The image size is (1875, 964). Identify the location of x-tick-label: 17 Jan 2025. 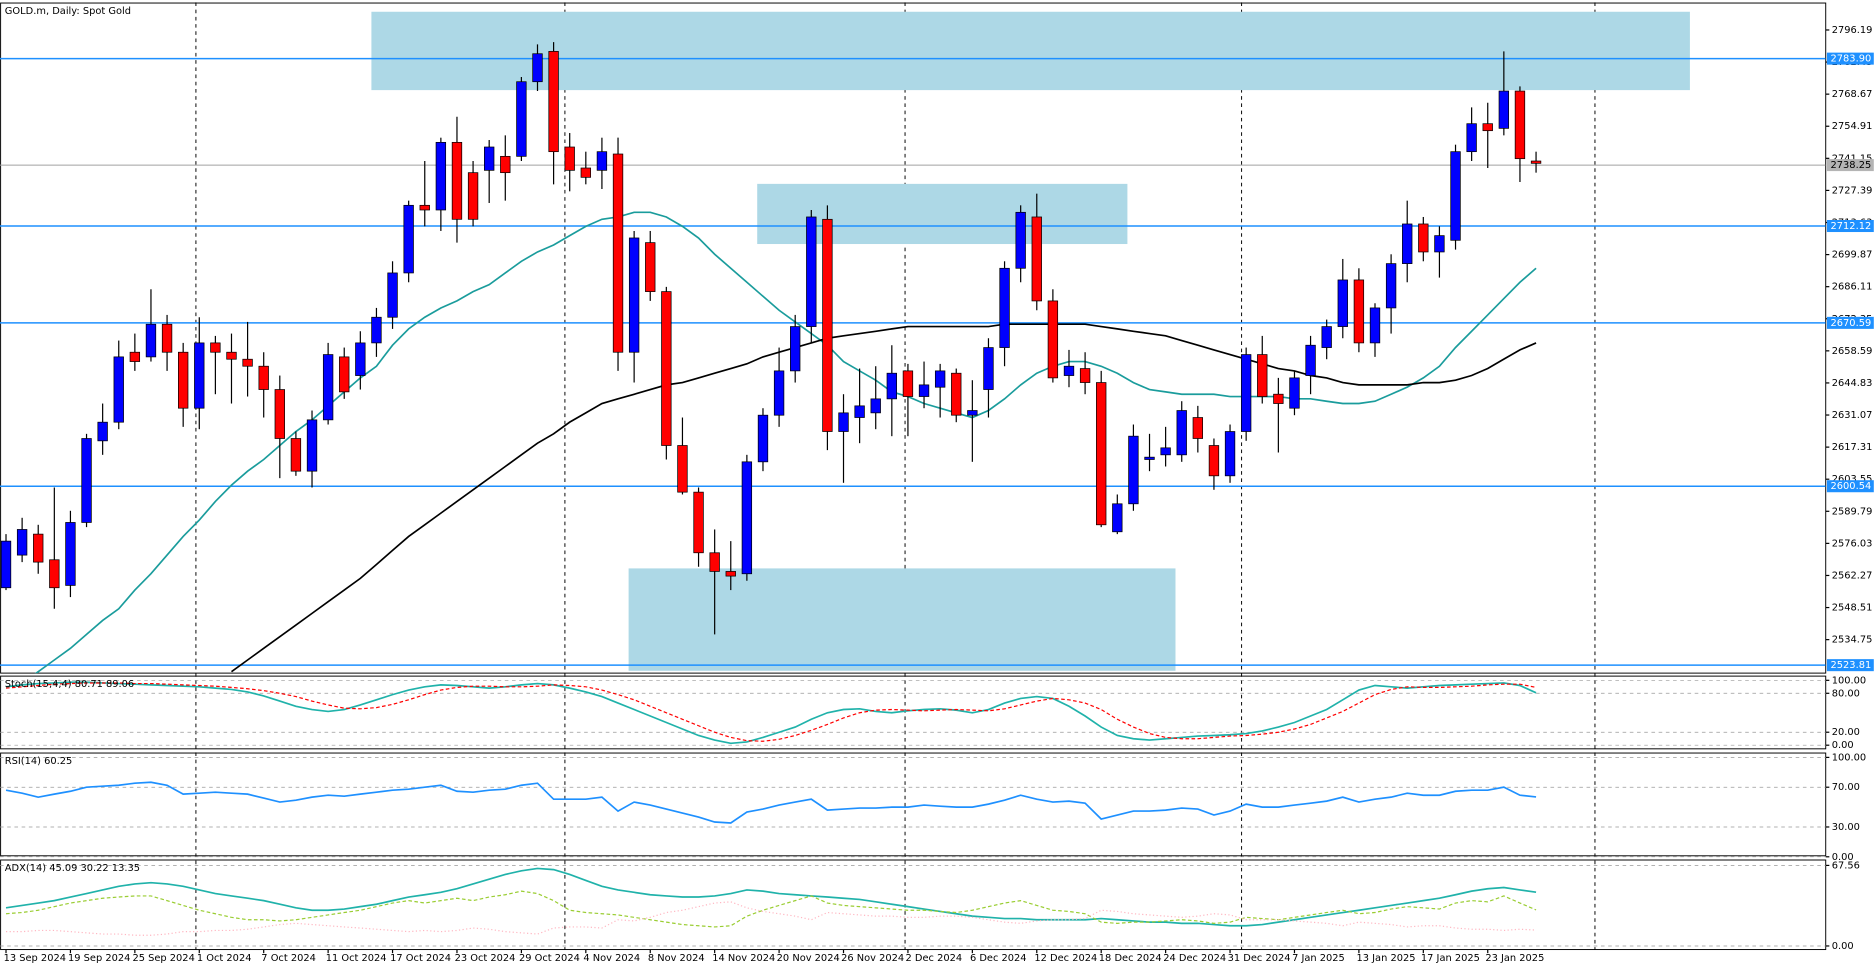
(1450, 958).